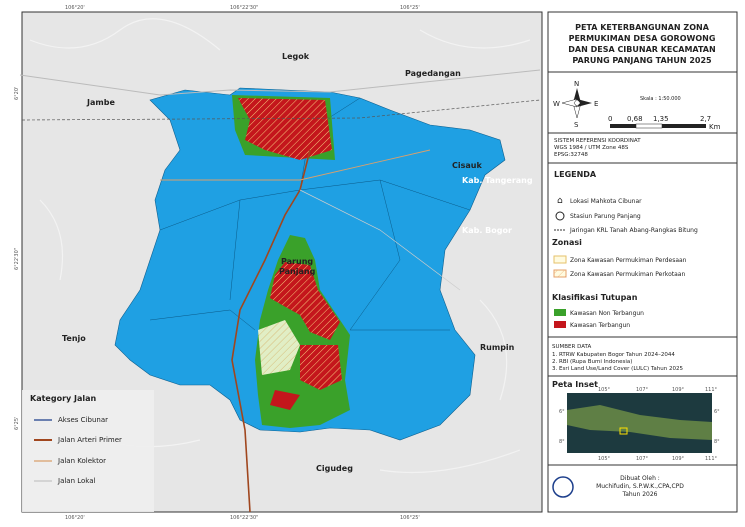 This screenshot has height=527, width=745. Describe the element at coordinates (597, 141) in the screenshot. I see `label: SISTEM REFERENSI KOORDINAT` at that location.